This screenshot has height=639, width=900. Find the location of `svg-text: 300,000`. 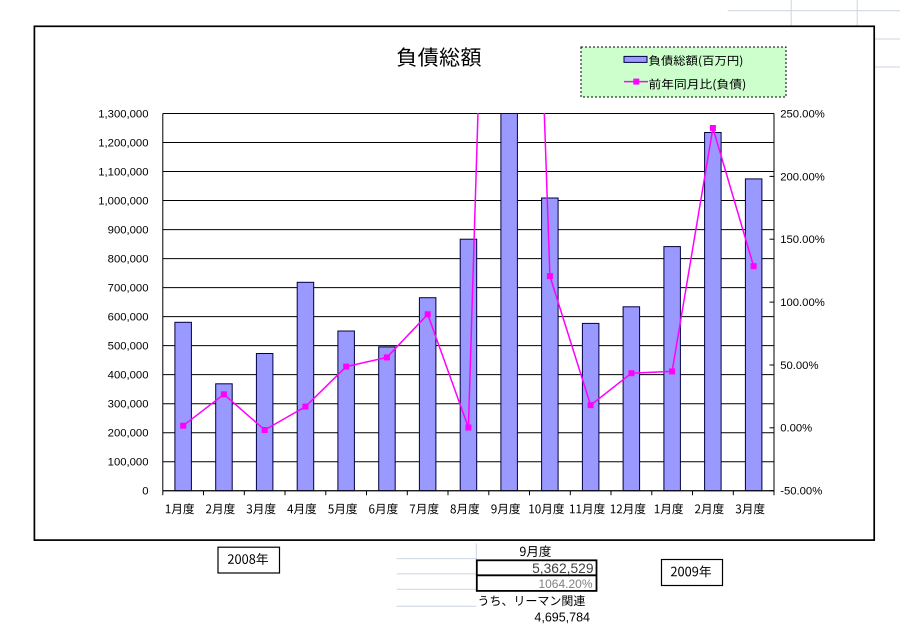

svg-text: 300,000 is located at coordinates (128, 405).